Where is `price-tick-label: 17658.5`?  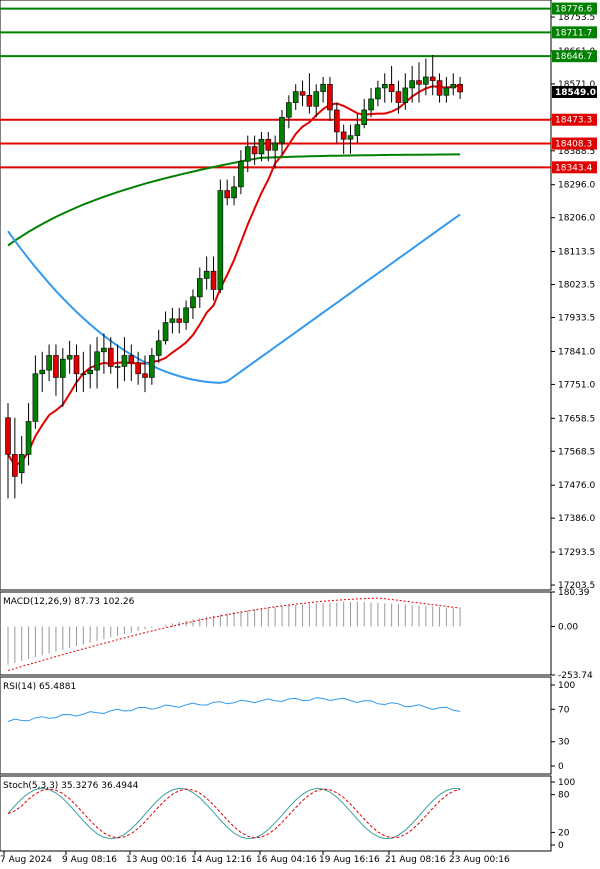
price-tick-label: 17658.5 is located at coordinates (576, 419).